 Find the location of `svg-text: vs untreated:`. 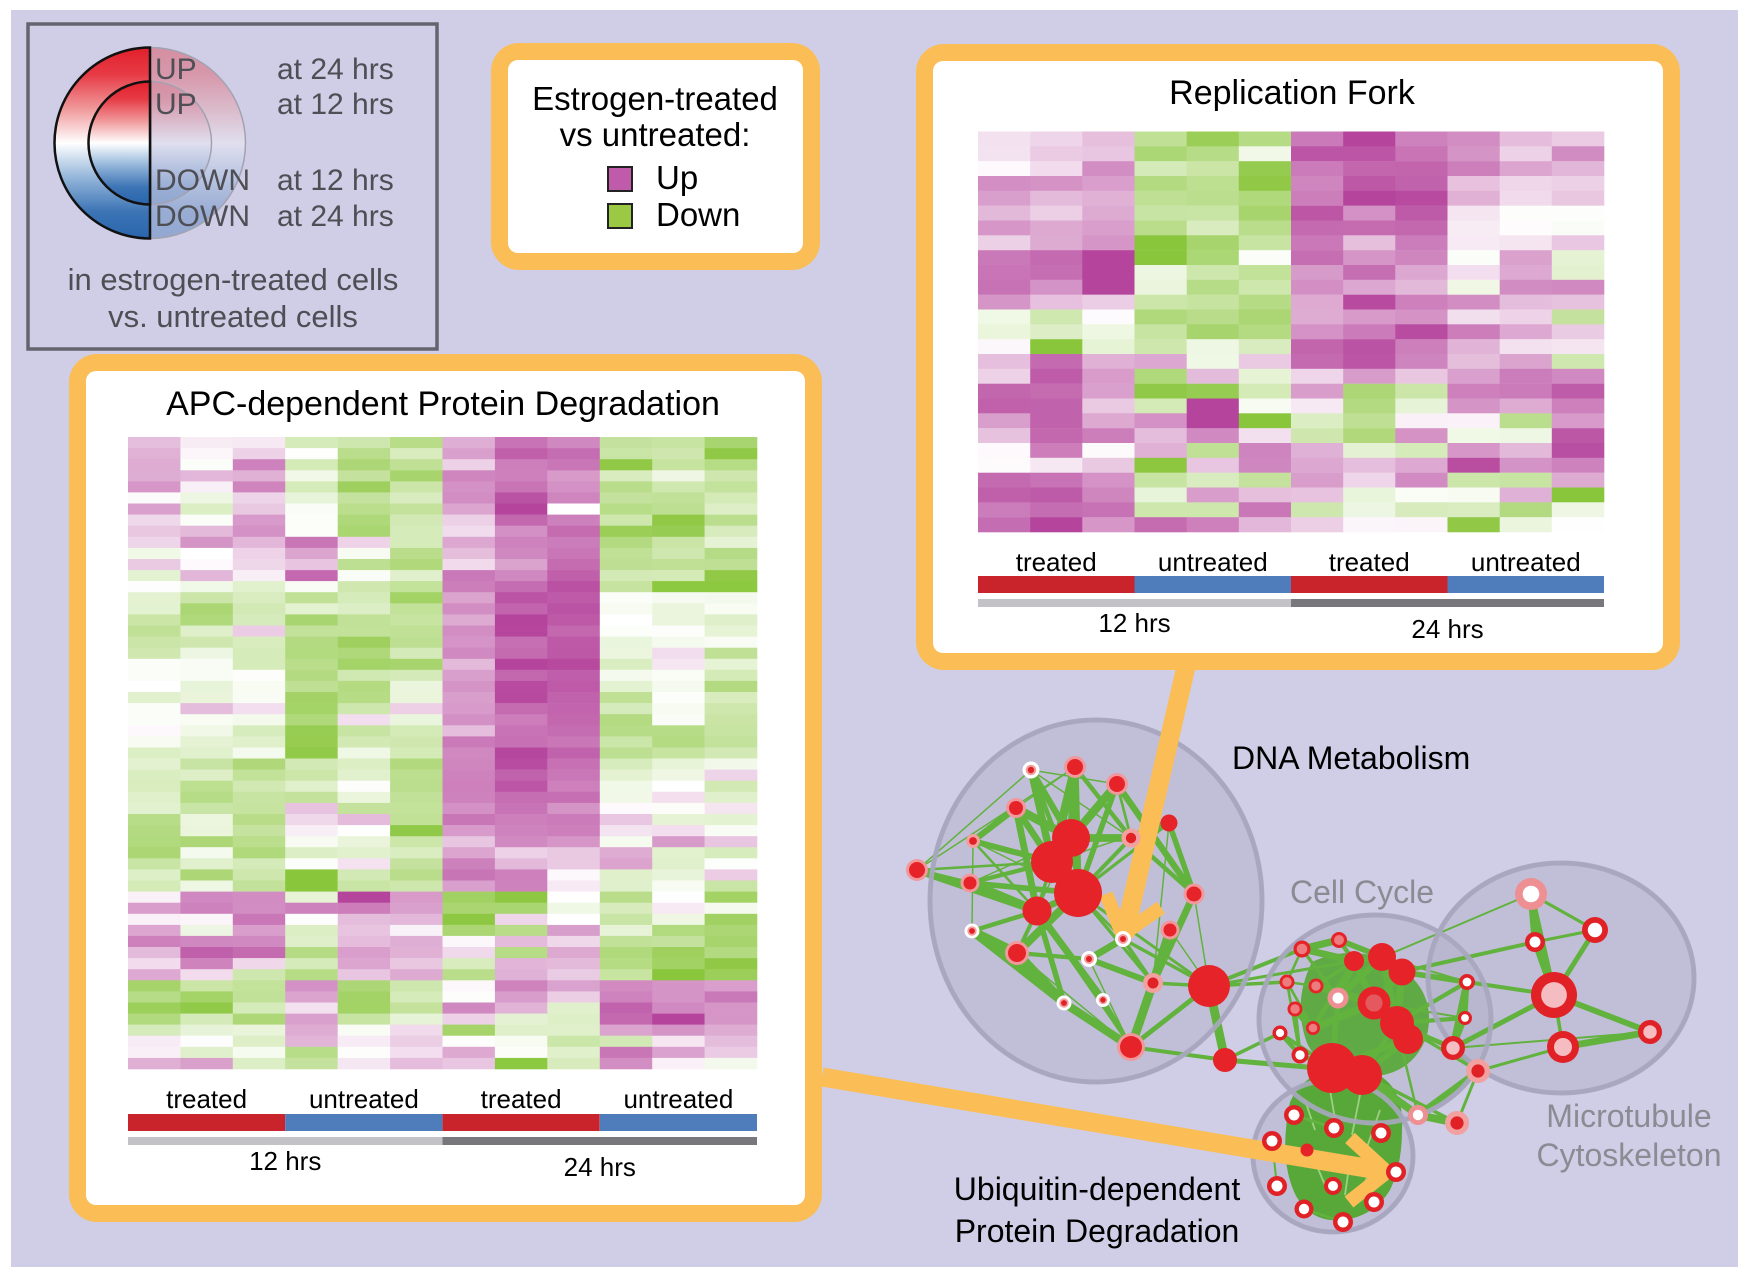

svg-text: vs untreated: is located at coordinates (655, 134).